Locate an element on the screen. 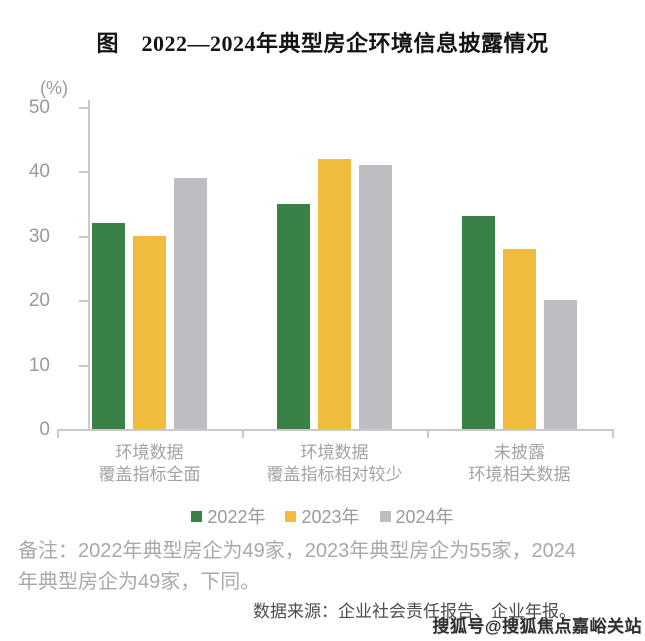  y-tick-label: 30 is located at coordinates (39, 236).